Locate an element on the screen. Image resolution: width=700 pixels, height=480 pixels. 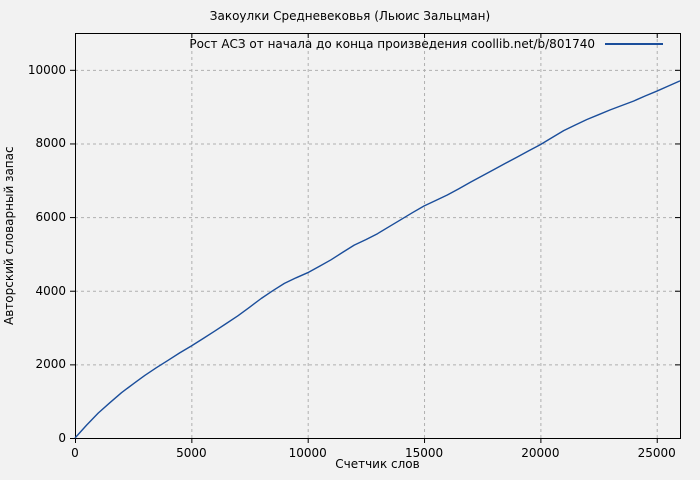
y-tick-label: 0 is located at coordinates (62, 438).